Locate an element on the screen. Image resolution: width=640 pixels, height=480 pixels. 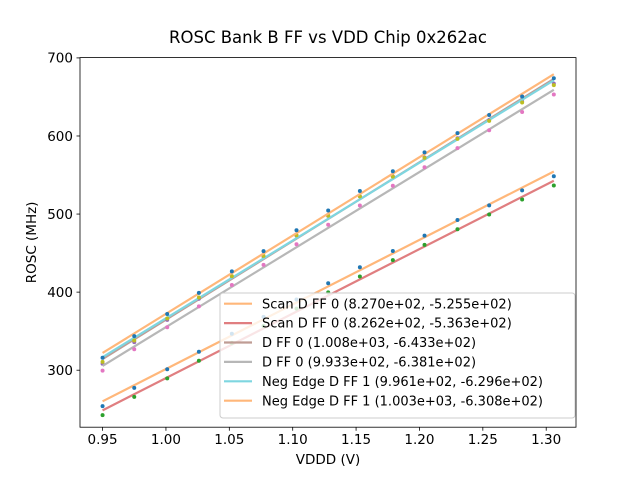
x-tick-label: 1.10 is located at coordinates (293, 440).